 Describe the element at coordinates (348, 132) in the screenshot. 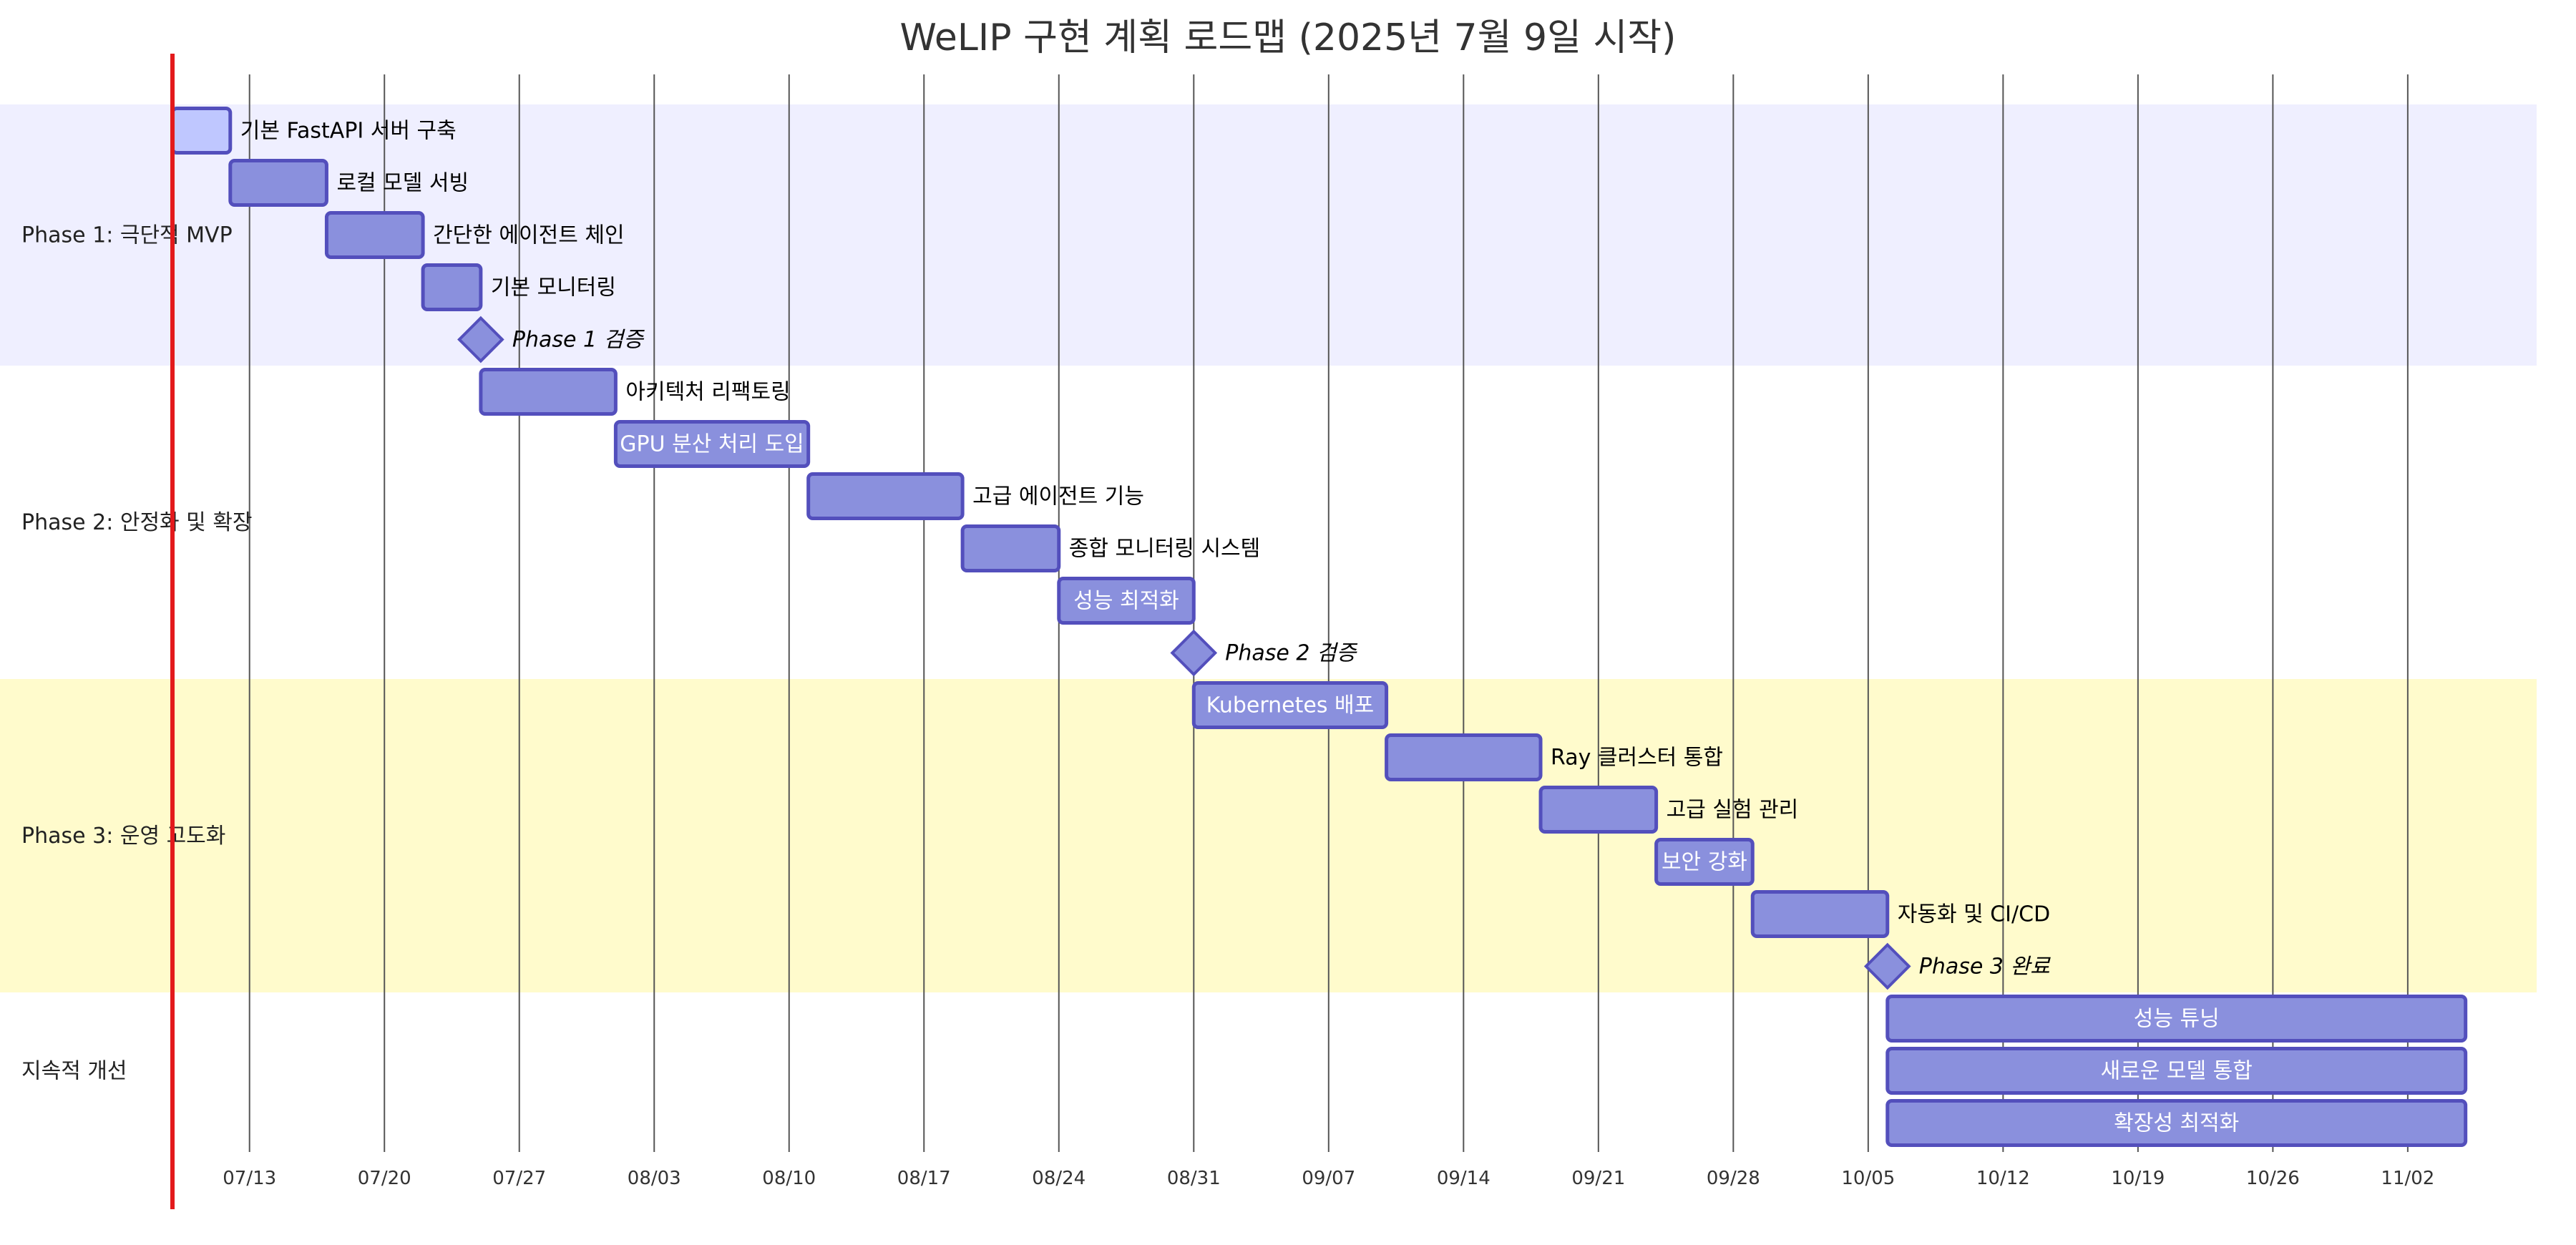

I see `task-label: 기본 FastAPI 서버 구축` at that location.